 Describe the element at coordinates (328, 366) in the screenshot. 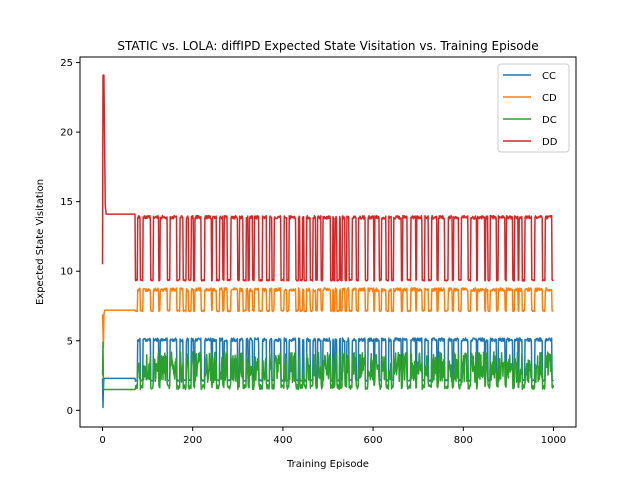

I see `series-line-dc` at that location.